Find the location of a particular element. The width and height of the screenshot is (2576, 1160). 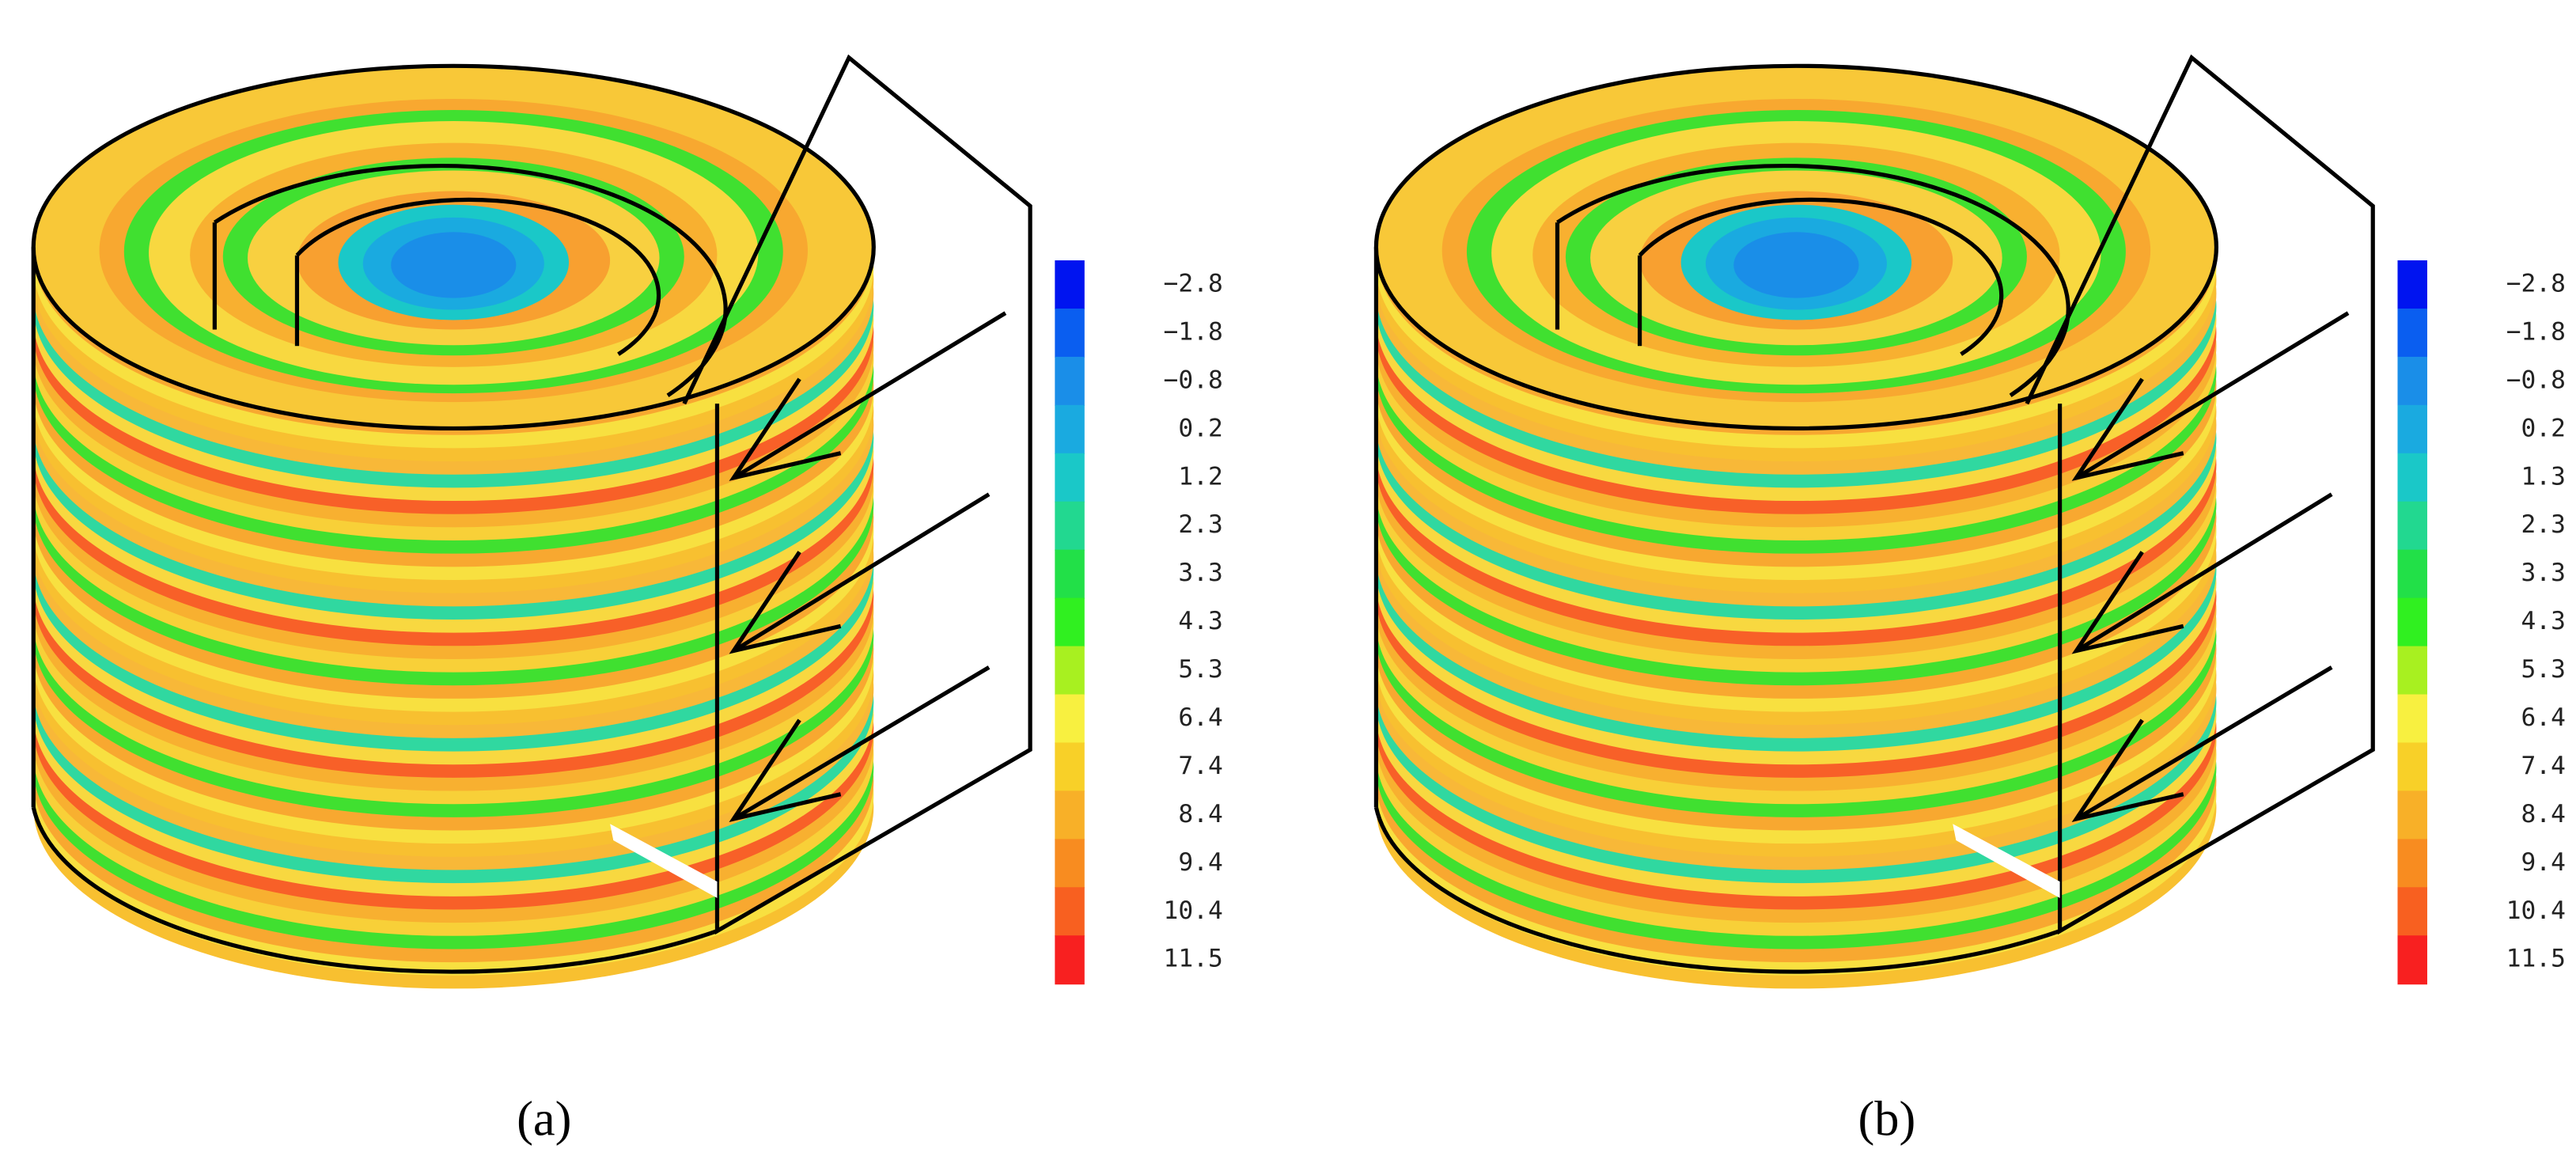

legend-label: 1.3 is located at coordinates (2543, 477).